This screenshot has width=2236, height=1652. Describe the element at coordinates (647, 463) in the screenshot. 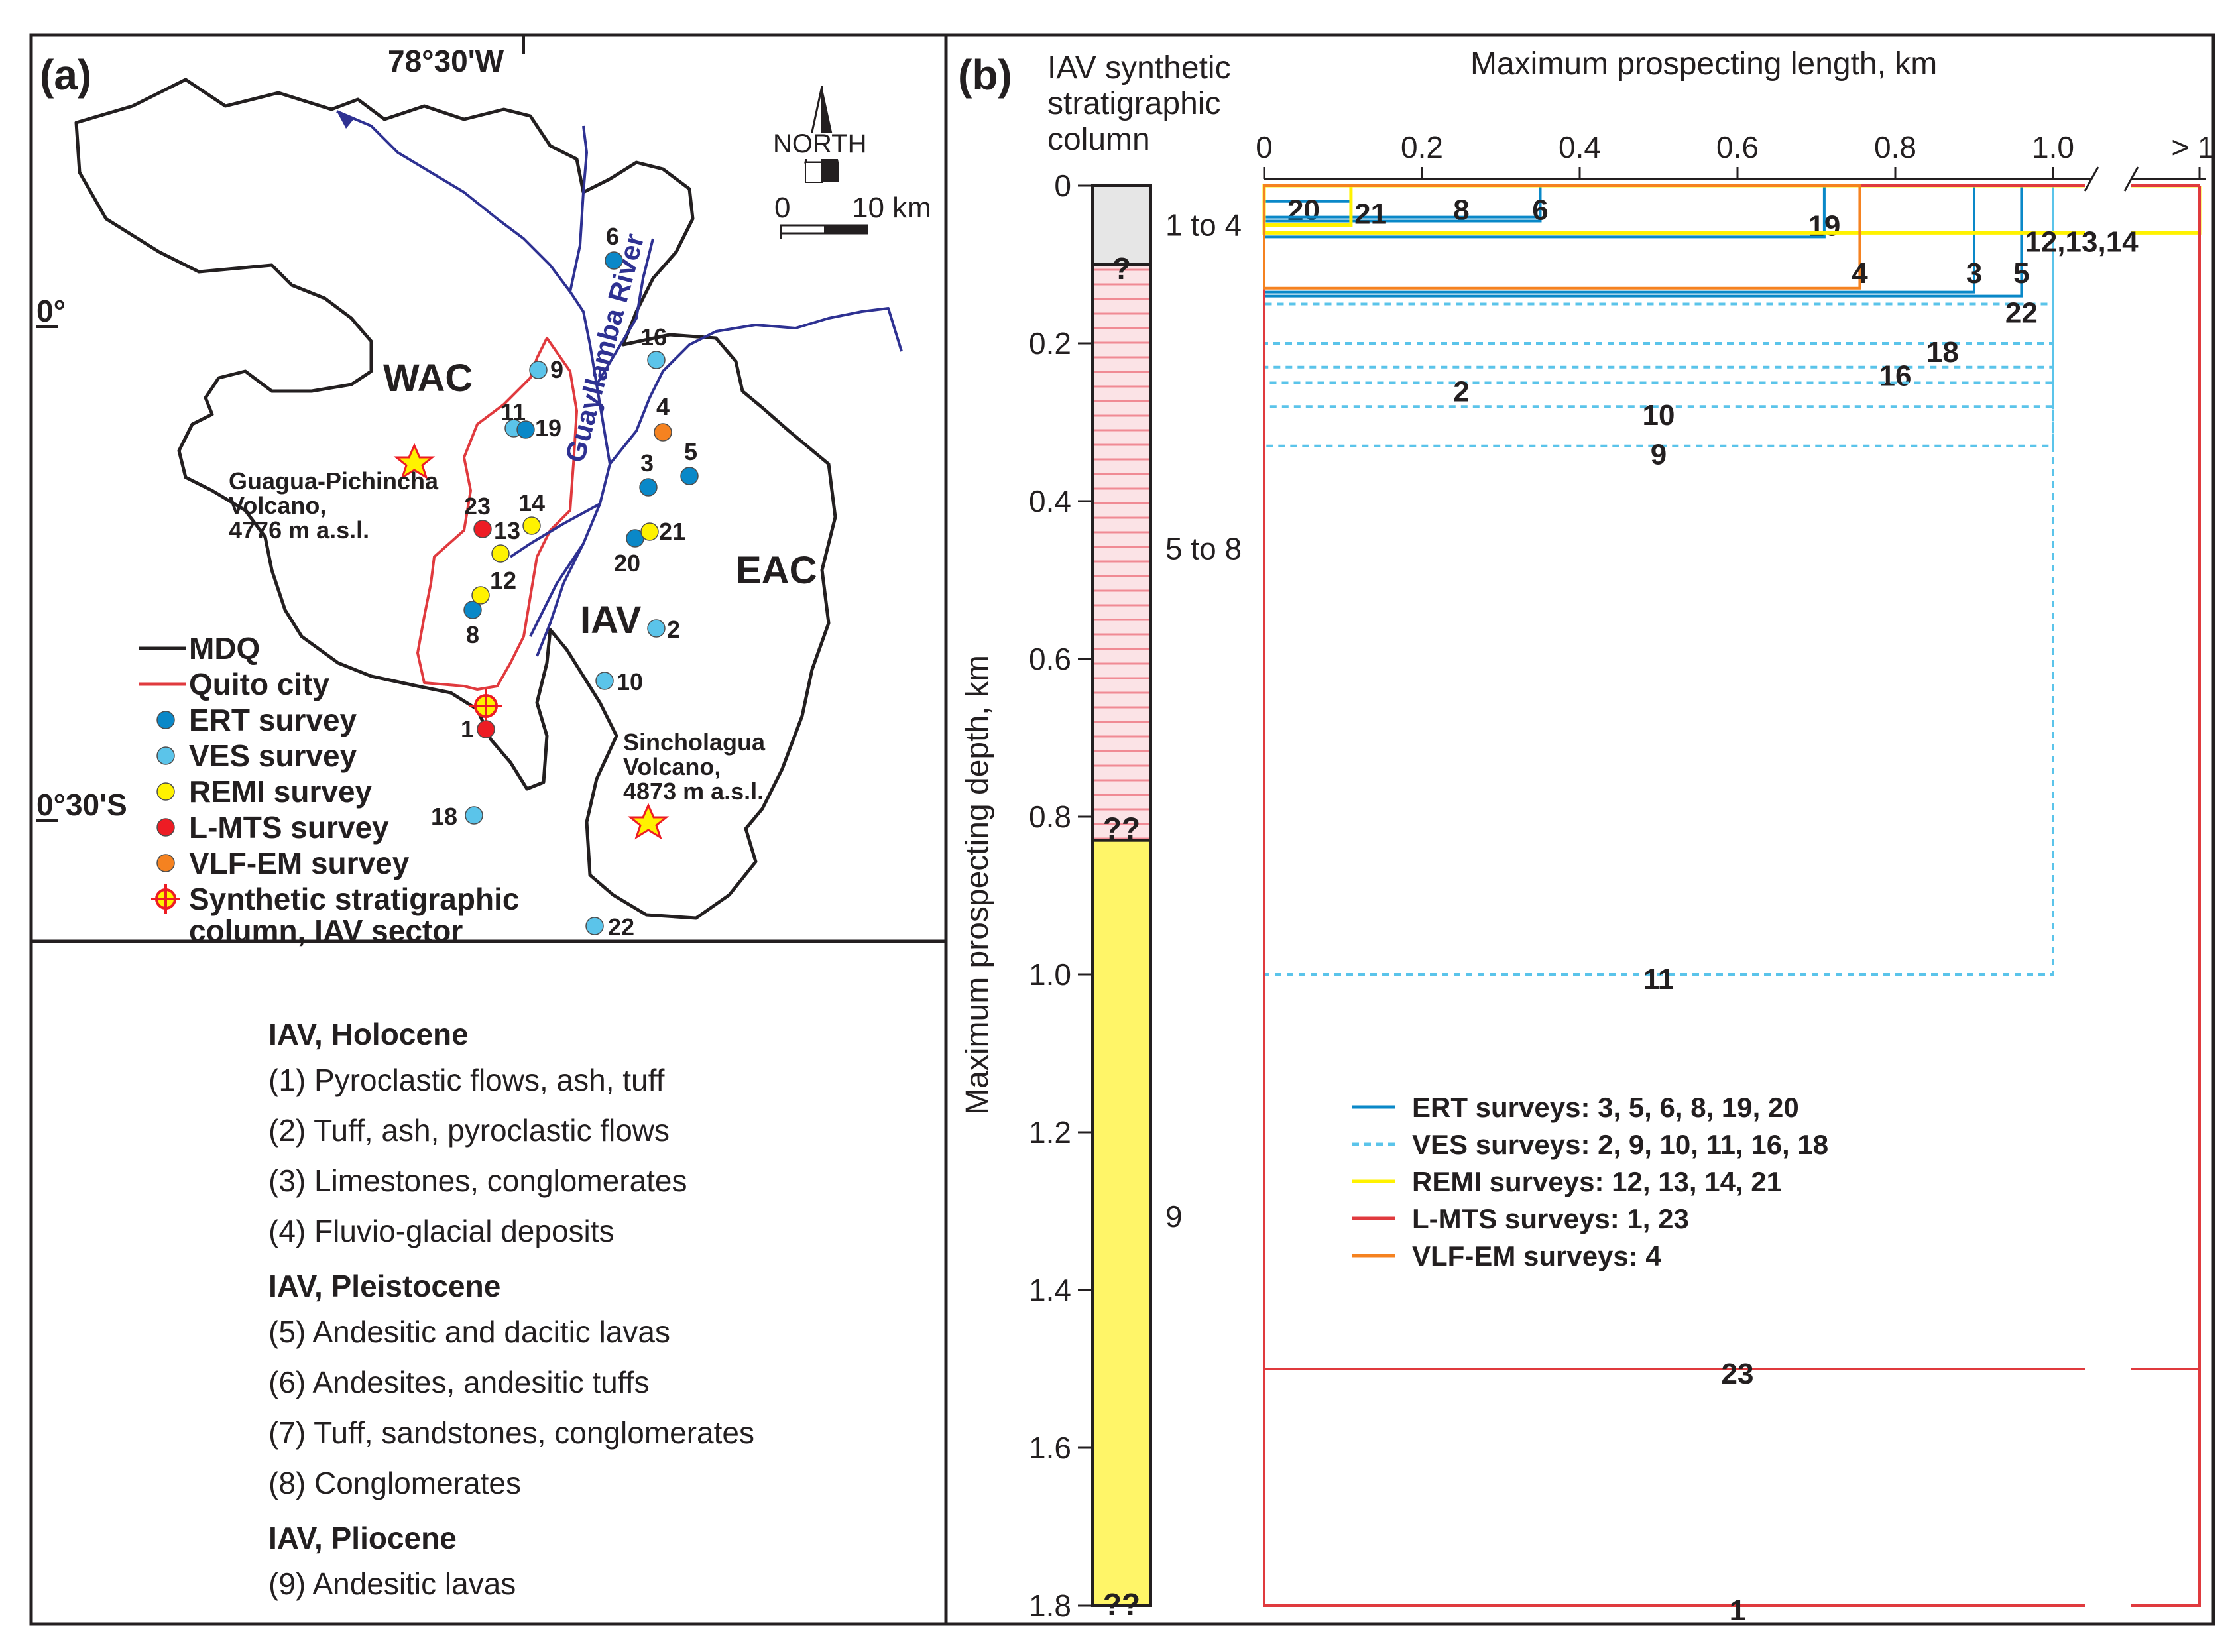

I see `survey-point-label-3: 3` at that location.